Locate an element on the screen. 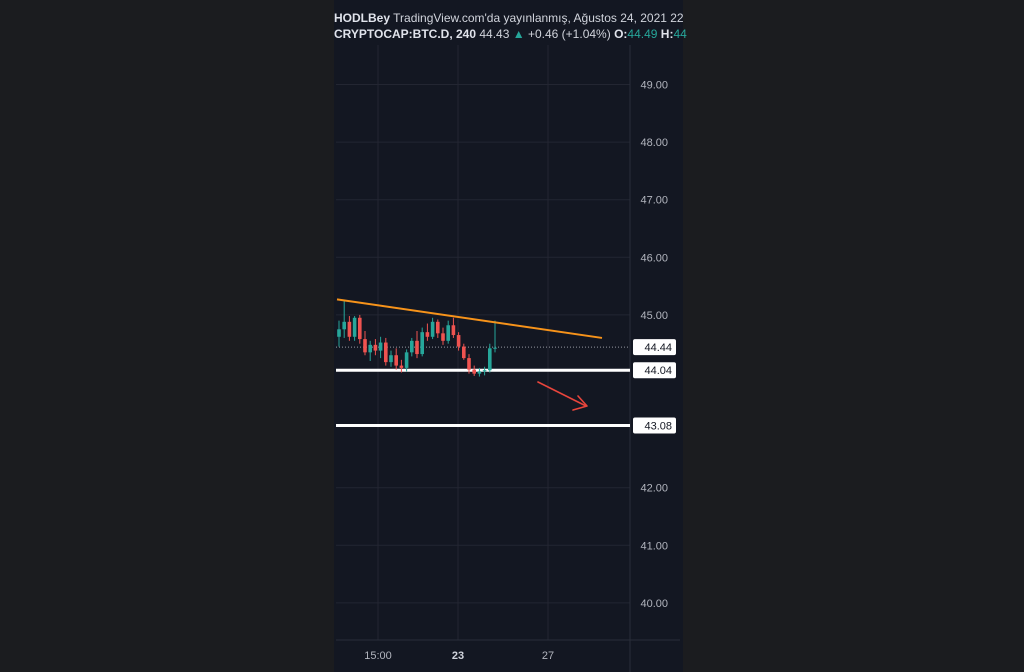 Image resolution: width=1024 pixels, height=672 pixels. trendline-group is located at coordinates (469, 318).